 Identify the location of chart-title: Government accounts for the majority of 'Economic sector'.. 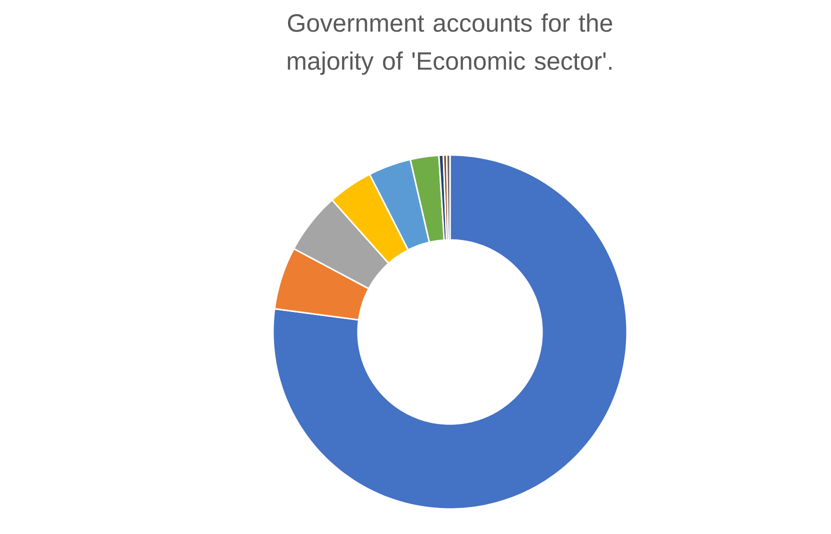
(450, 44).